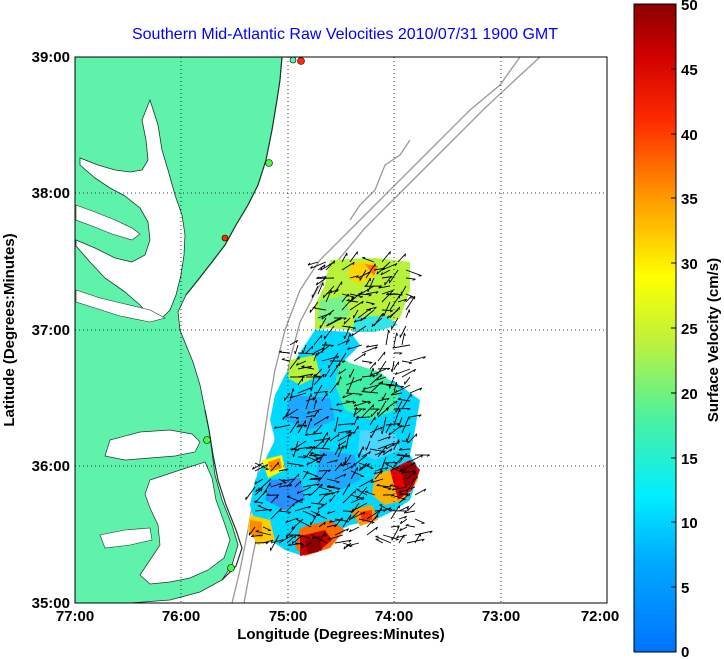 The image size is (724, 659). What do you see at coordinates (655, 328) in the screenshot?
I see `colorbar-gradient` at bounding box center [655, 328].